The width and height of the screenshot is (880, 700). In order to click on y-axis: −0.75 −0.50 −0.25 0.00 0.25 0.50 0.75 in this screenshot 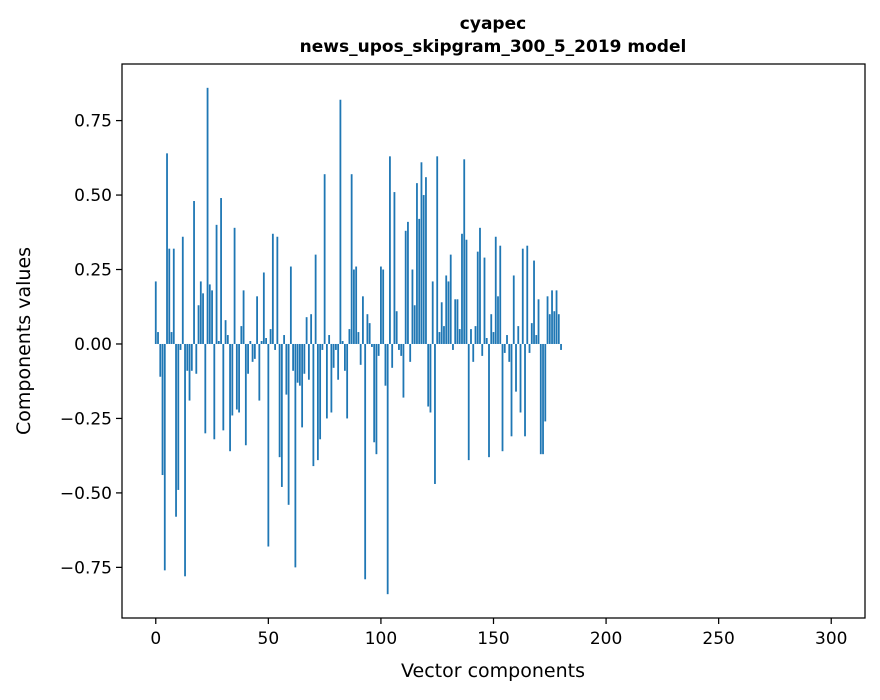, I will do `click(91, 345)`.